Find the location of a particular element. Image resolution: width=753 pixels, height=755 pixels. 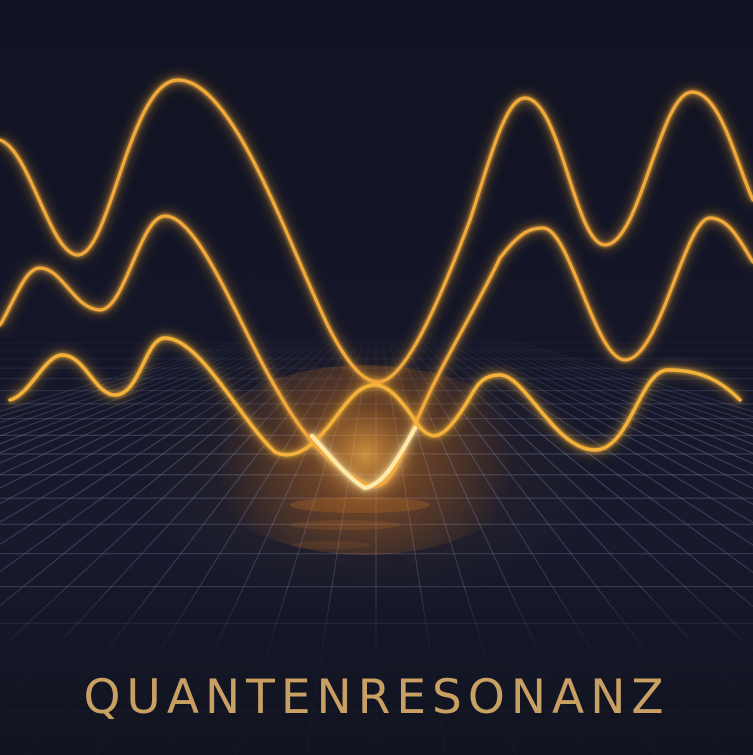

poster-title: QUANTENRESONANZ is located at coordinates (376, 697).